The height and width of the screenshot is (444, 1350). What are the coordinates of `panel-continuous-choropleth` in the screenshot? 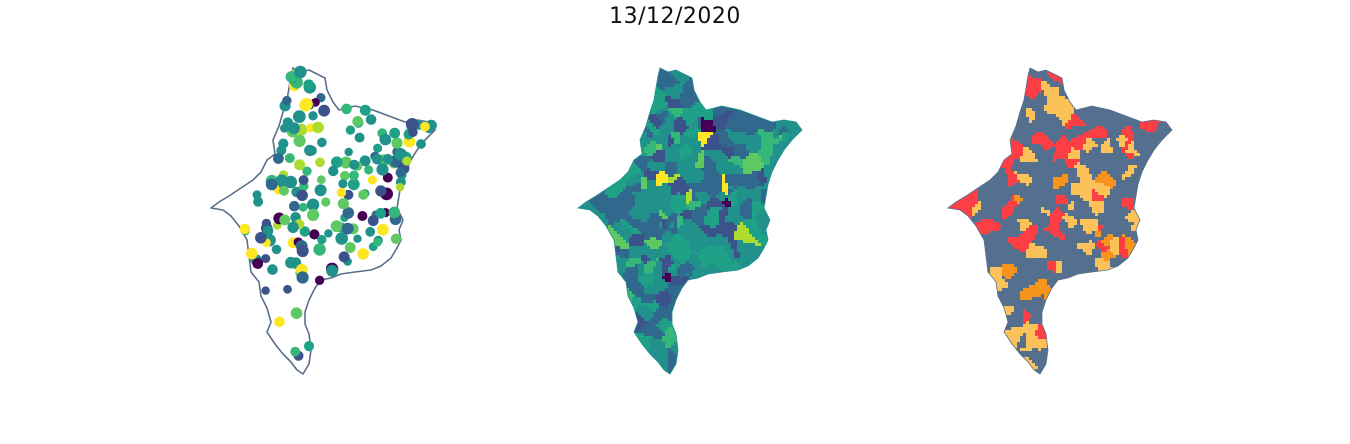 It's located at (692, 225).